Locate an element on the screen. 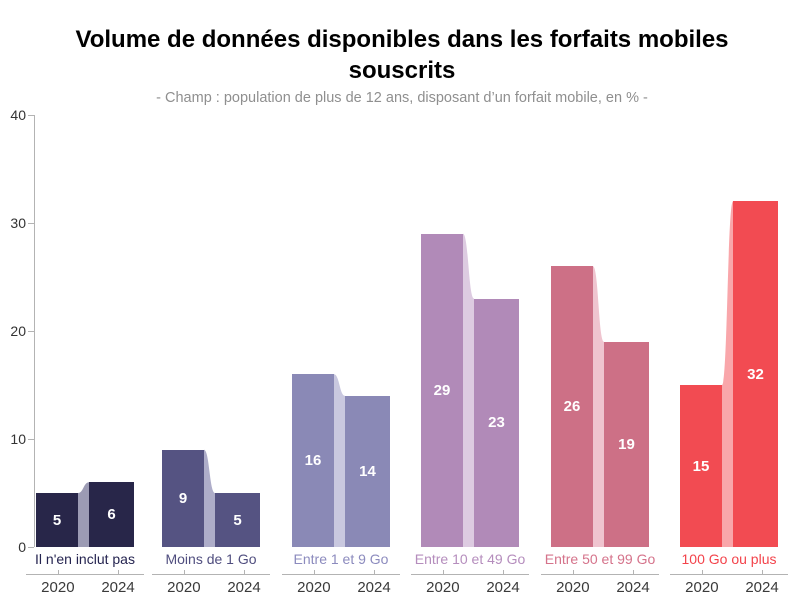  bar-2020: 15 is located at coordinates (701, 466).